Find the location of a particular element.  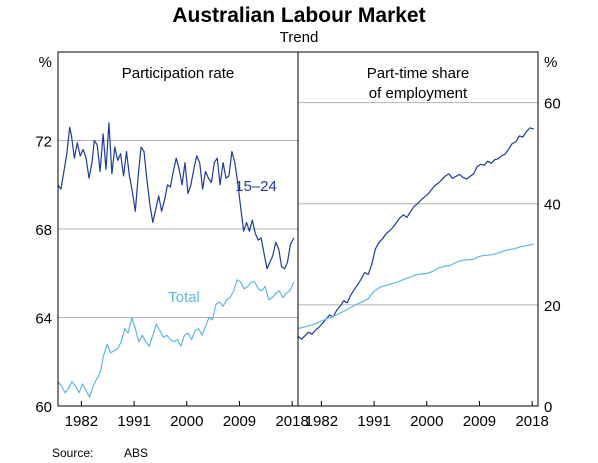

chart-title: Australian Labour Market is located at coordinates (298, 15).